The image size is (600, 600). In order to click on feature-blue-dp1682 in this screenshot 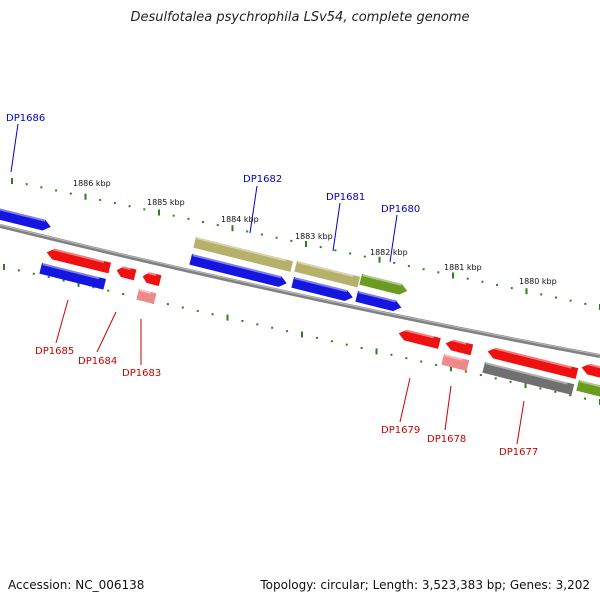, I will do `click(238, 271)`.